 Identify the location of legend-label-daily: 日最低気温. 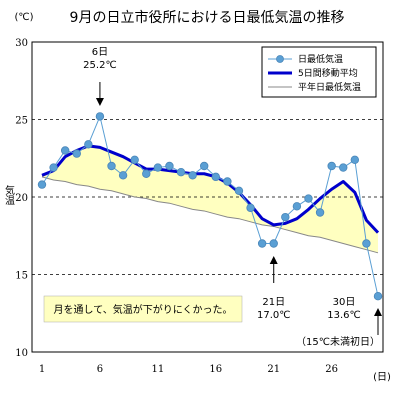
(320, 59).